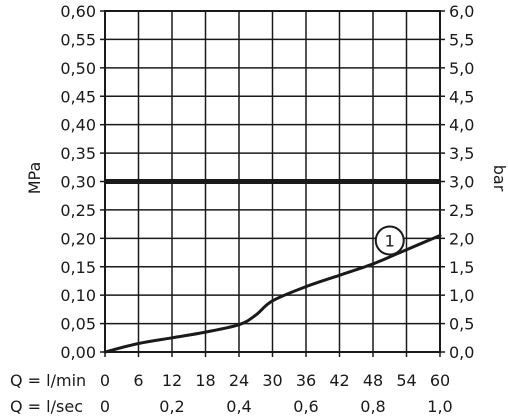 This screenshot has height=418, width=508. What do you see at coordinates (78, 11) in the screenshot?
I see `y-tick-label-left: 0,60` at bounding box center [78, 11].